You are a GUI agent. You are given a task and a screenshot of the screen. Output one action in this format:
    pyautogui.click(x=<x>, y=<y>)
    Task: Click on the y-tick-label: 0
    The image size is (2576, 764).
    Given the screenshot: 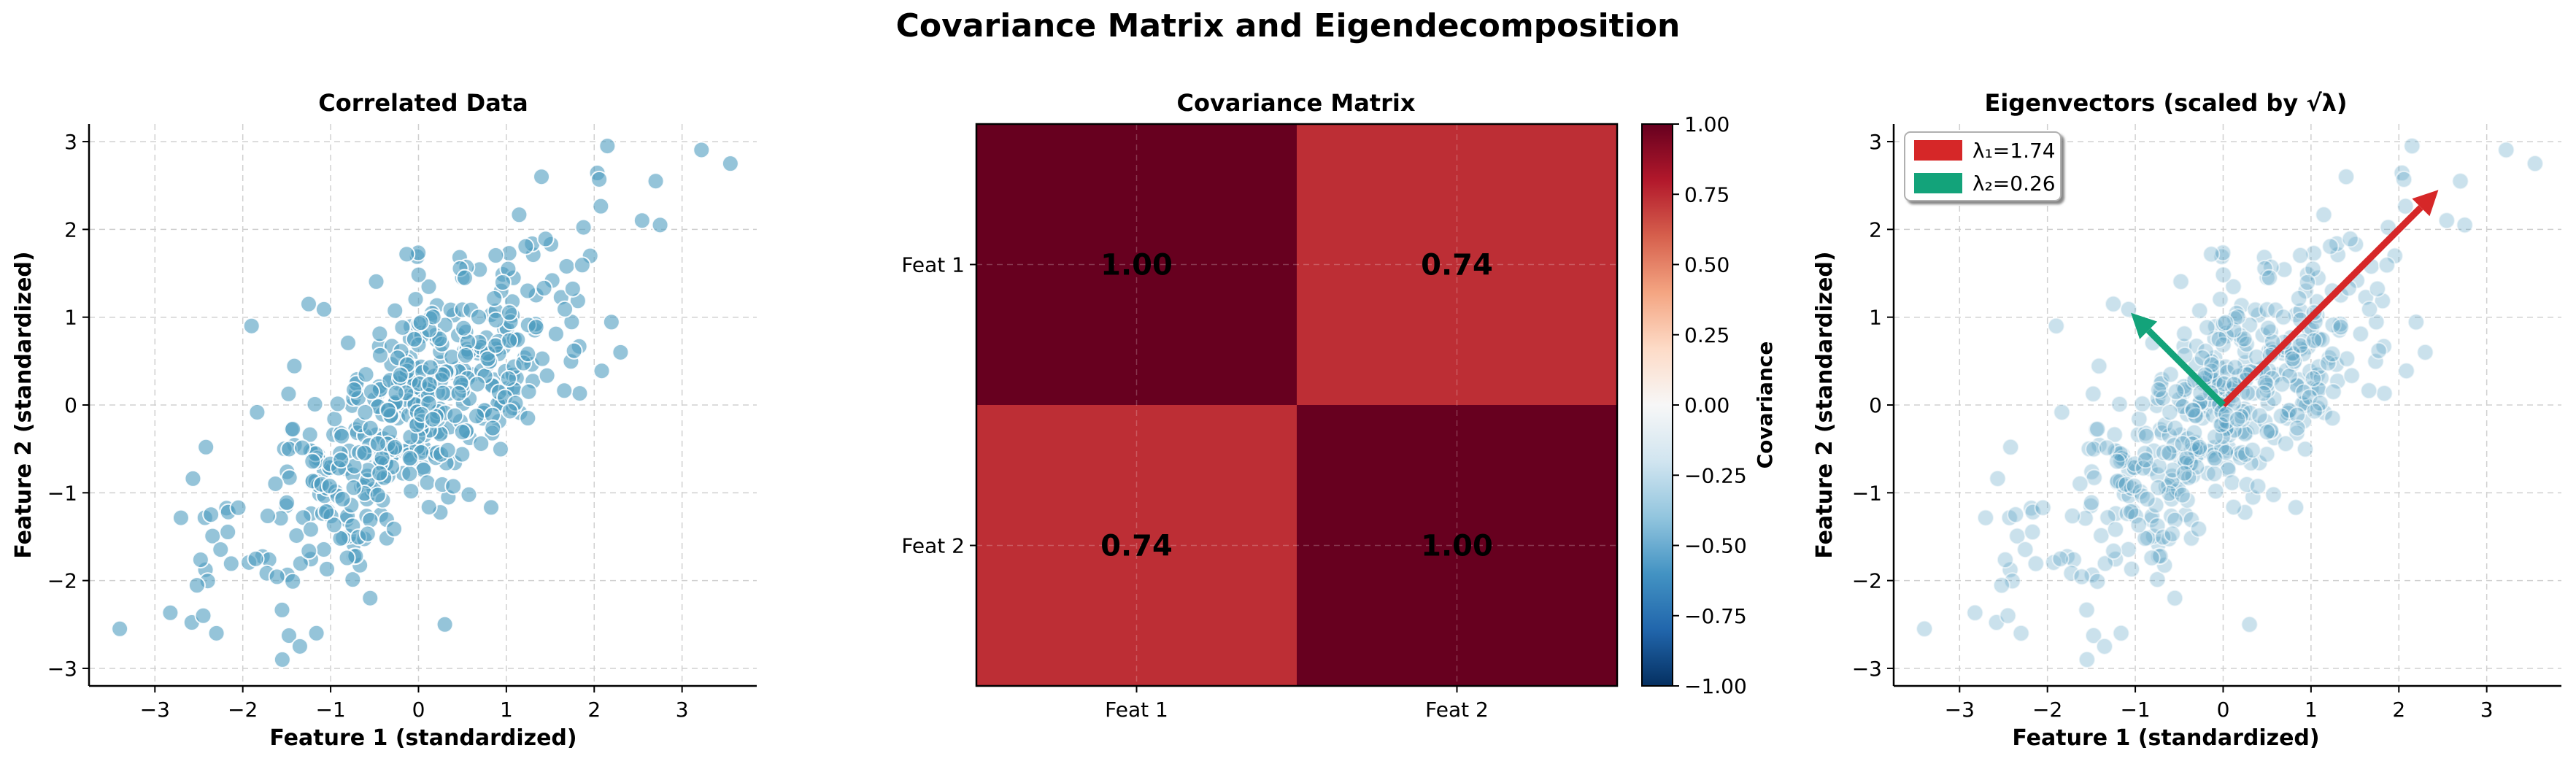 What is the action you would take?
    pyautogui.click(x=70, y=405)
    